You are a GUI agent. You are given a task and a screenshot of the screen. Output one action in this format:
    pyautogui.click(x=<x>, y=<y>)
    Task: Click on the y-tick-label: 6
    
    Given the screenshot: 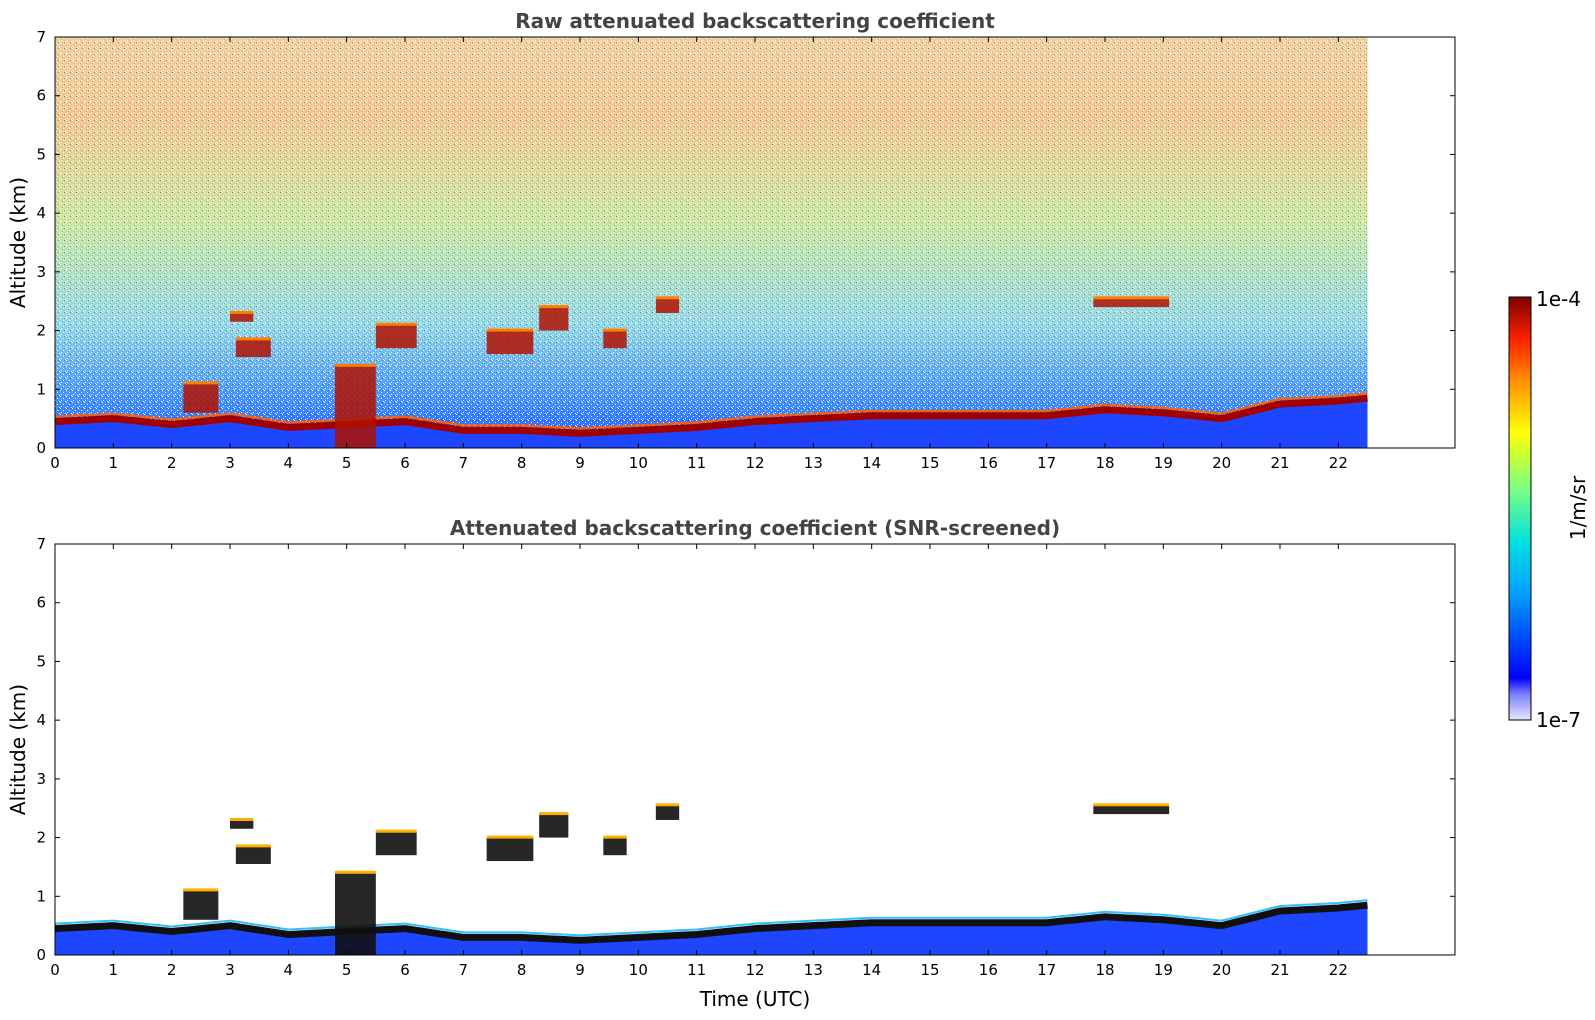 What is the action you would take?
    pyautogui.click(x=41, y=603)
    